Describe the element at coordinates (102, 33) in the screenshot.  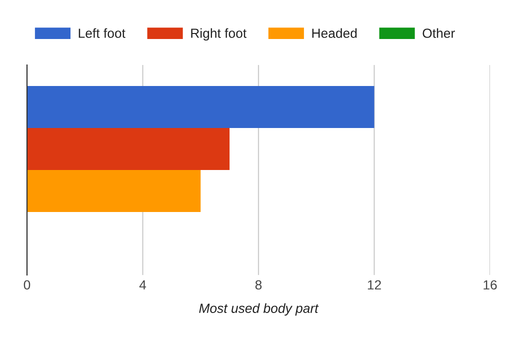
I see `legend-label: Left foot` at that location.